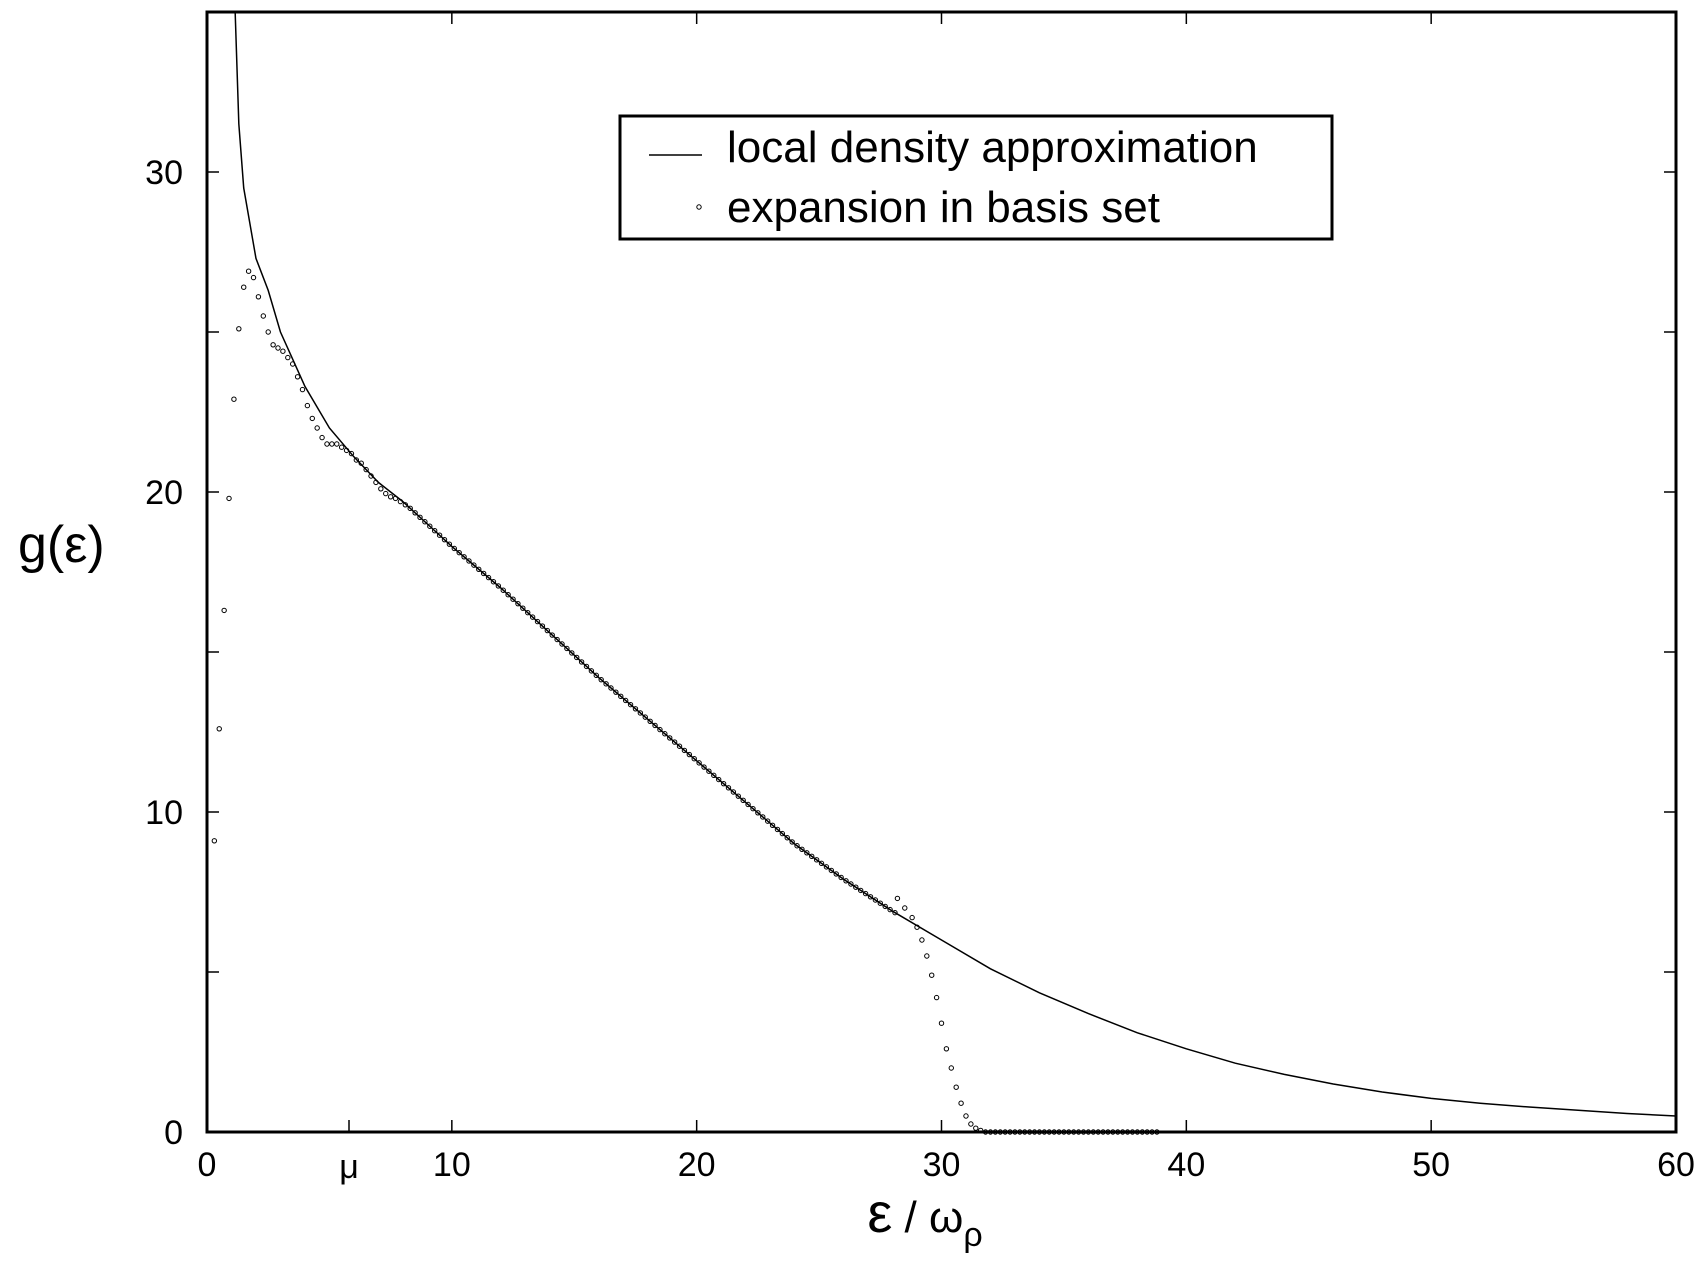 Image resolution: width=1706 pixels, height=1262 pixels. I want to click on x-axis-title: ε / ωρ, so click(924, 1217).